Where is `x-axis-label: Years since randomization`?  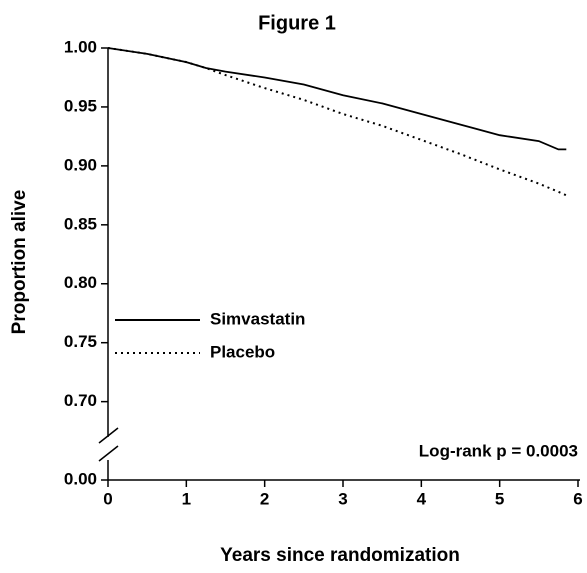
x-axis-label: Years since randomization is located at coordinates (340, 555).